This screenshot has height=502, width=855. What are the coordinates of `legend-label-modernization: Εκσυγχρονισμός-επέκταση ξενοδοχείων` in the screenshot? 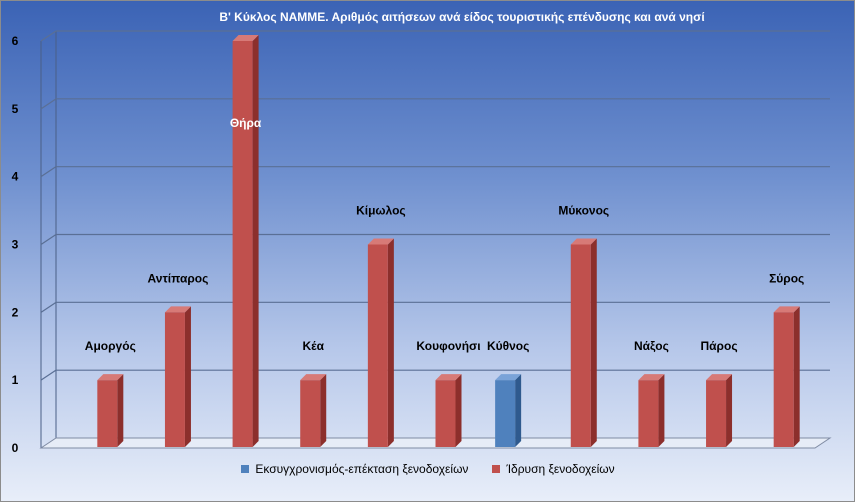 It's located at (362, 469).